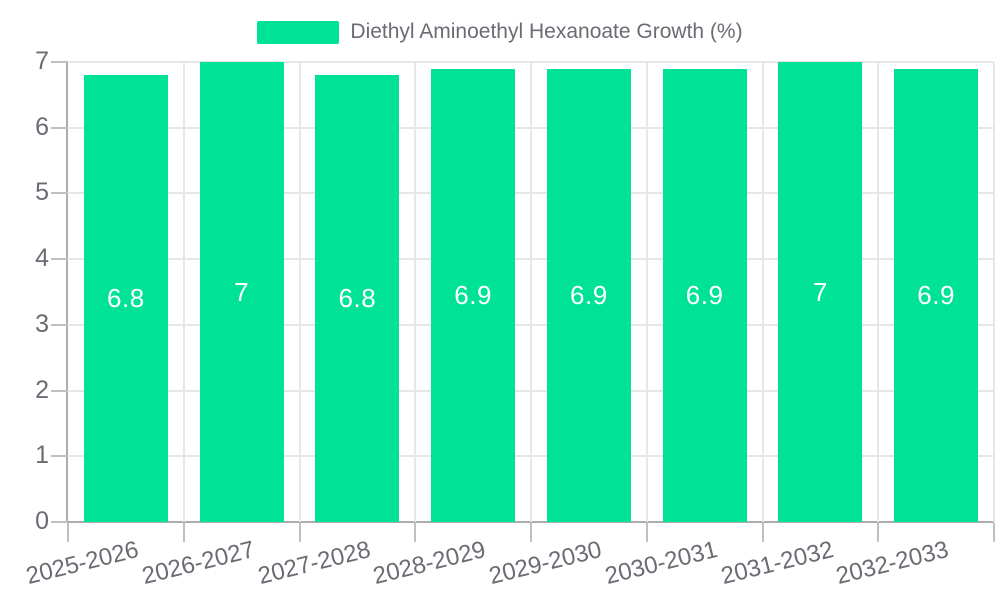  Describe the element at coordinates (892, 563) in the screenshot. I see `x-tick-label: 2032-2033` at that location.